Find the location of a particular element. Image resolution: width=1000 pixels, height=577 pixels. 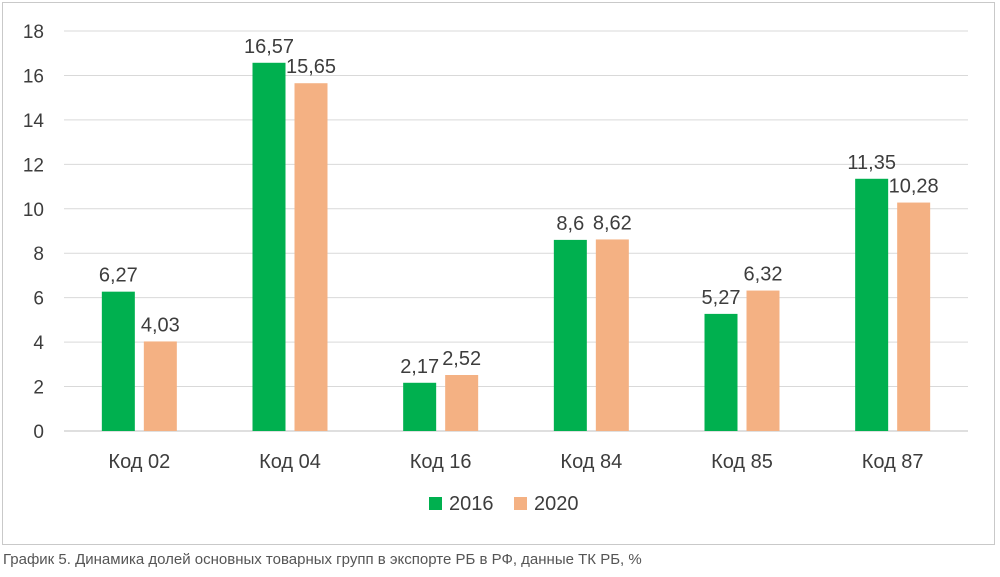

y-tick-label: 14 is located at coordinates (34, 121).